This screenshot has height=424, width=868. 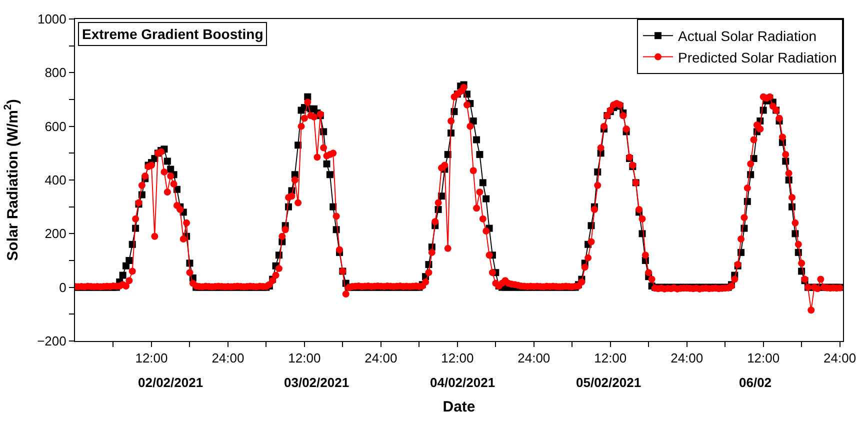 What do you see at coordinates (609, 382) in the screenshot?
I see `text: 05/02/2021` at bounding box center [609, 382].